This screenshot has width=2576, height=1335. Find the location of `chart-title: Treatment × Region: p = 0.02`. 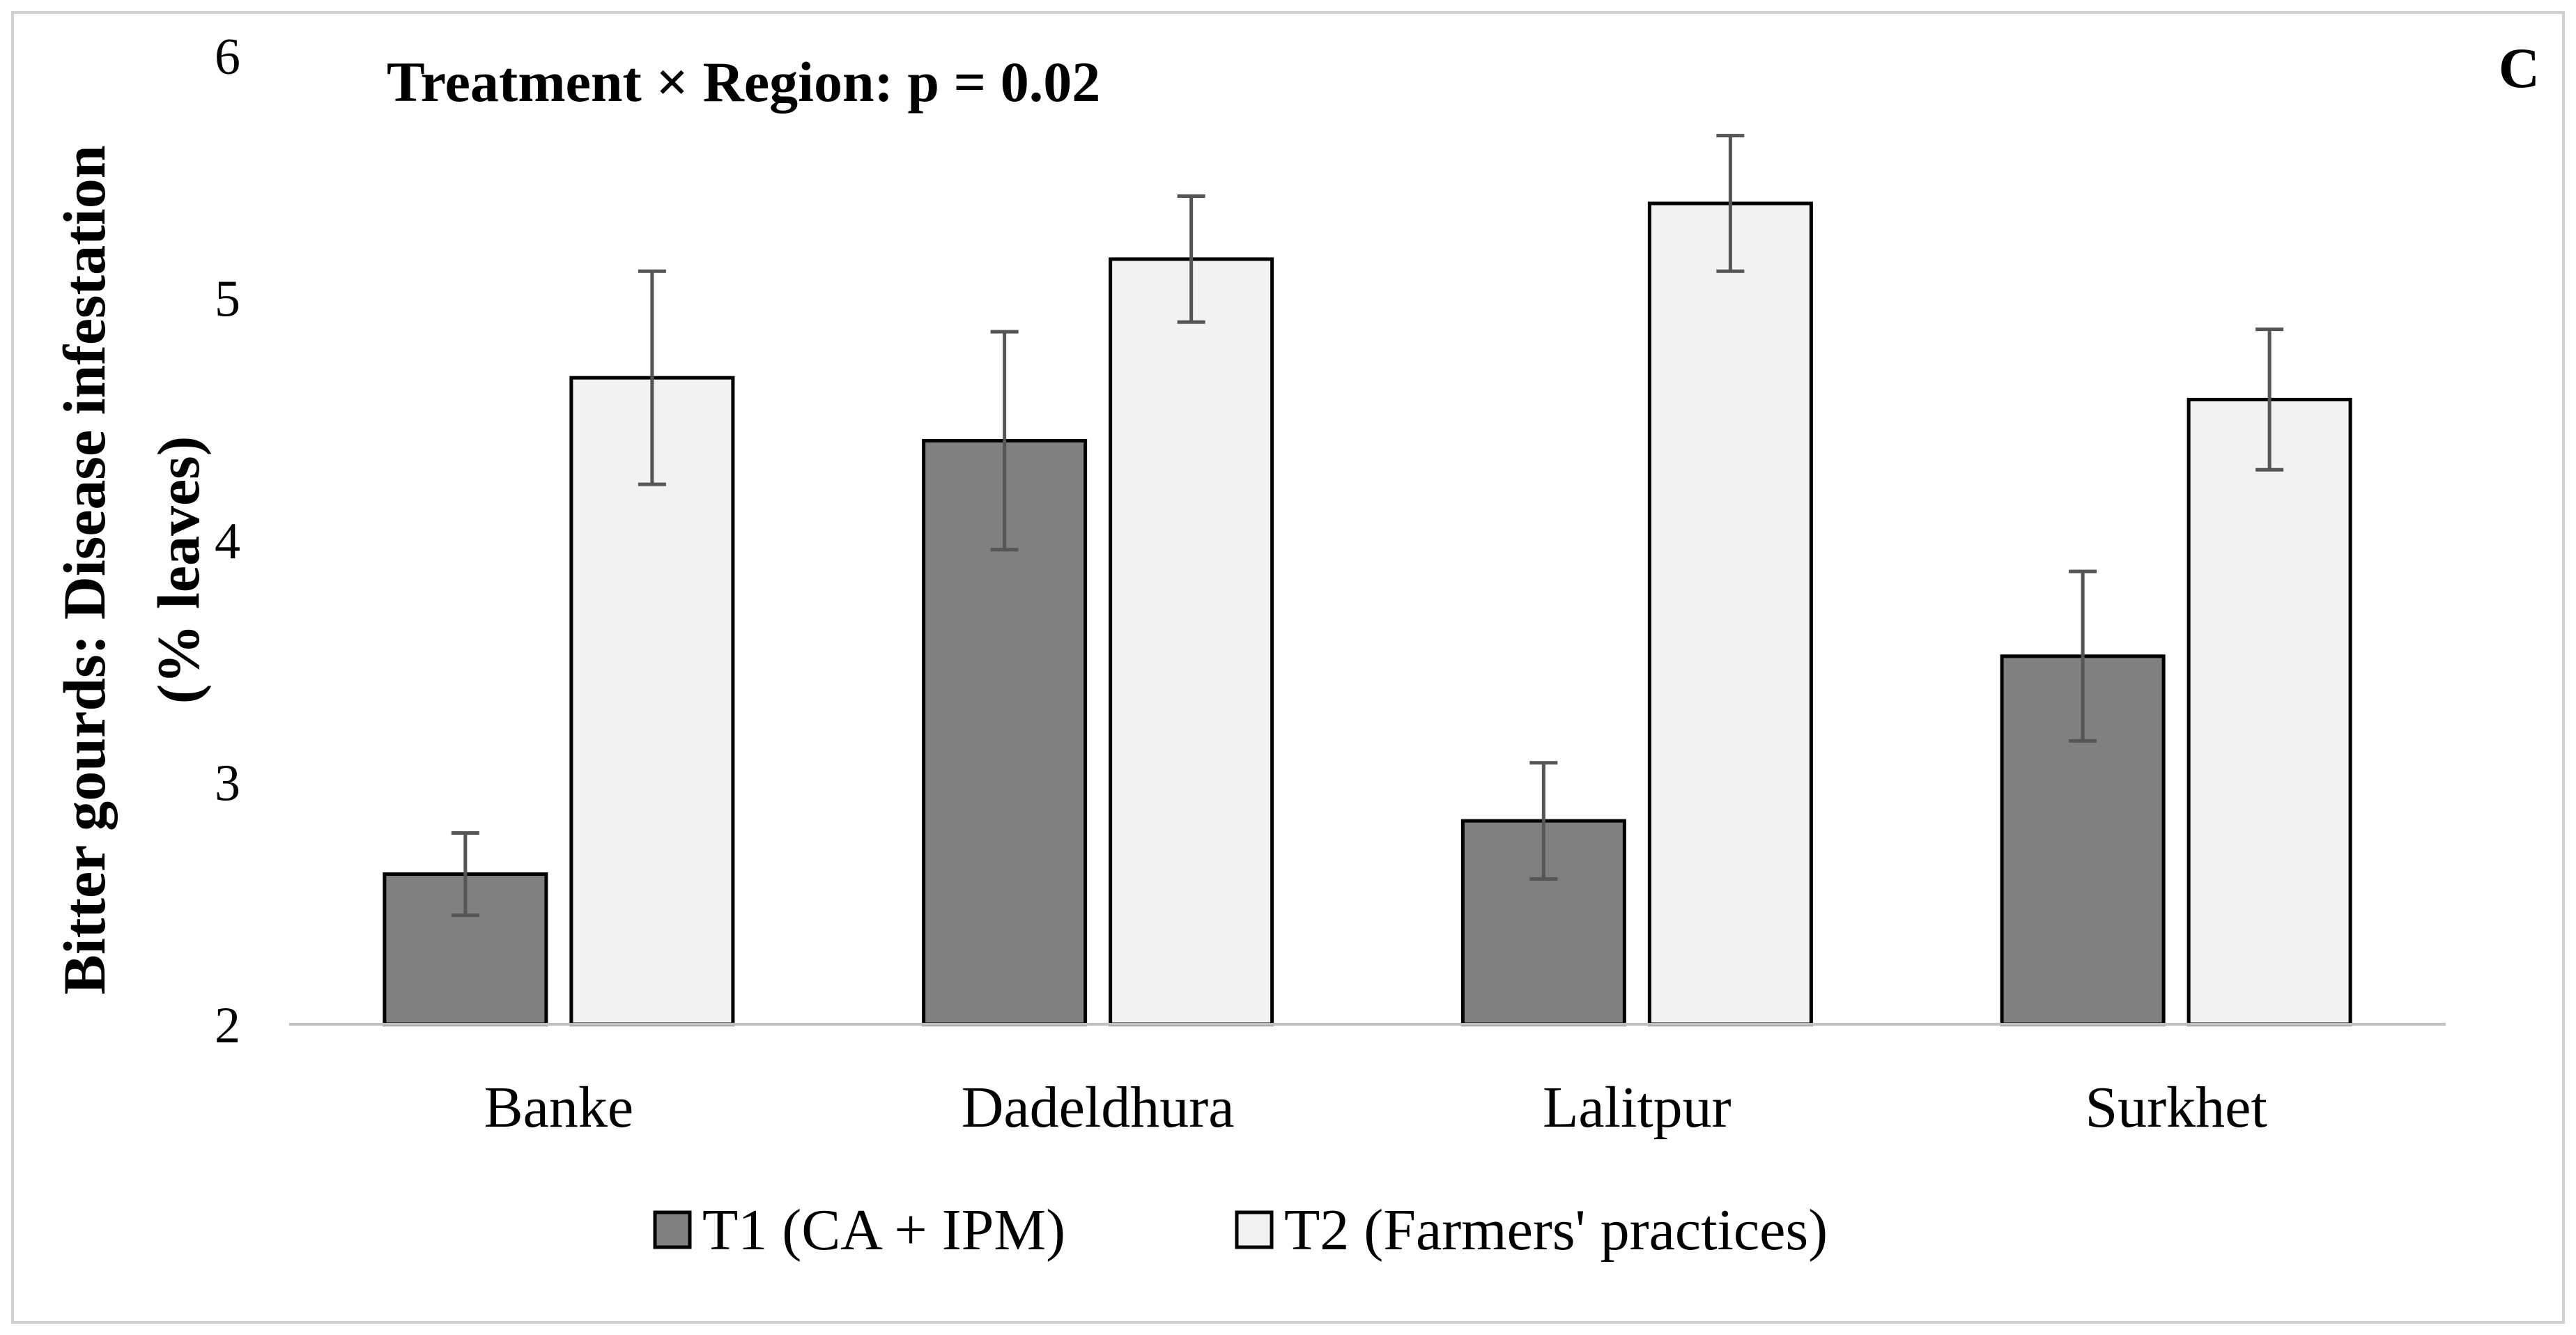

chart-title: Treatment × Region: p = 0.02 is located at coordinates (743, 82).